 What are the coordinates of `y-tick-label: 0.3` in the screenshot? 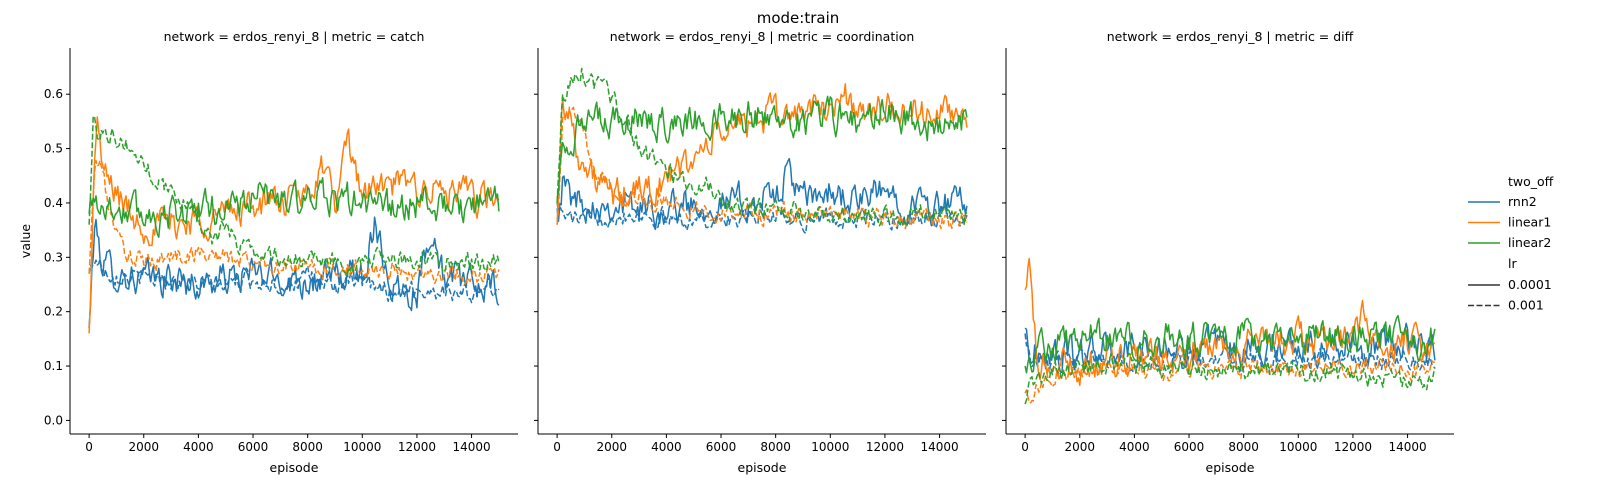 It's located at (53, 257).